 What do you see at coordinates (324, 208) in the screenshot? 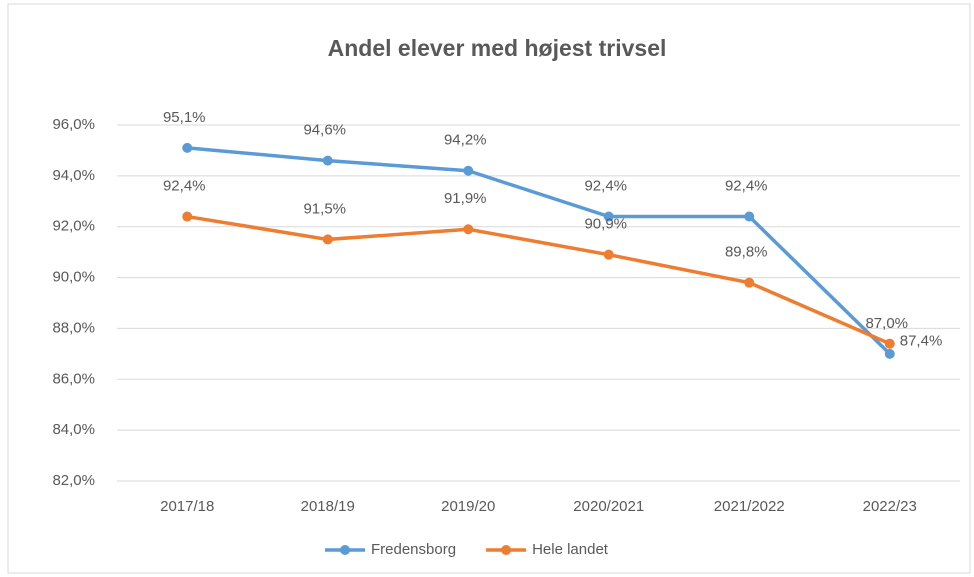
I see `data-label: 91,5%` at bounding box center [324, 208].